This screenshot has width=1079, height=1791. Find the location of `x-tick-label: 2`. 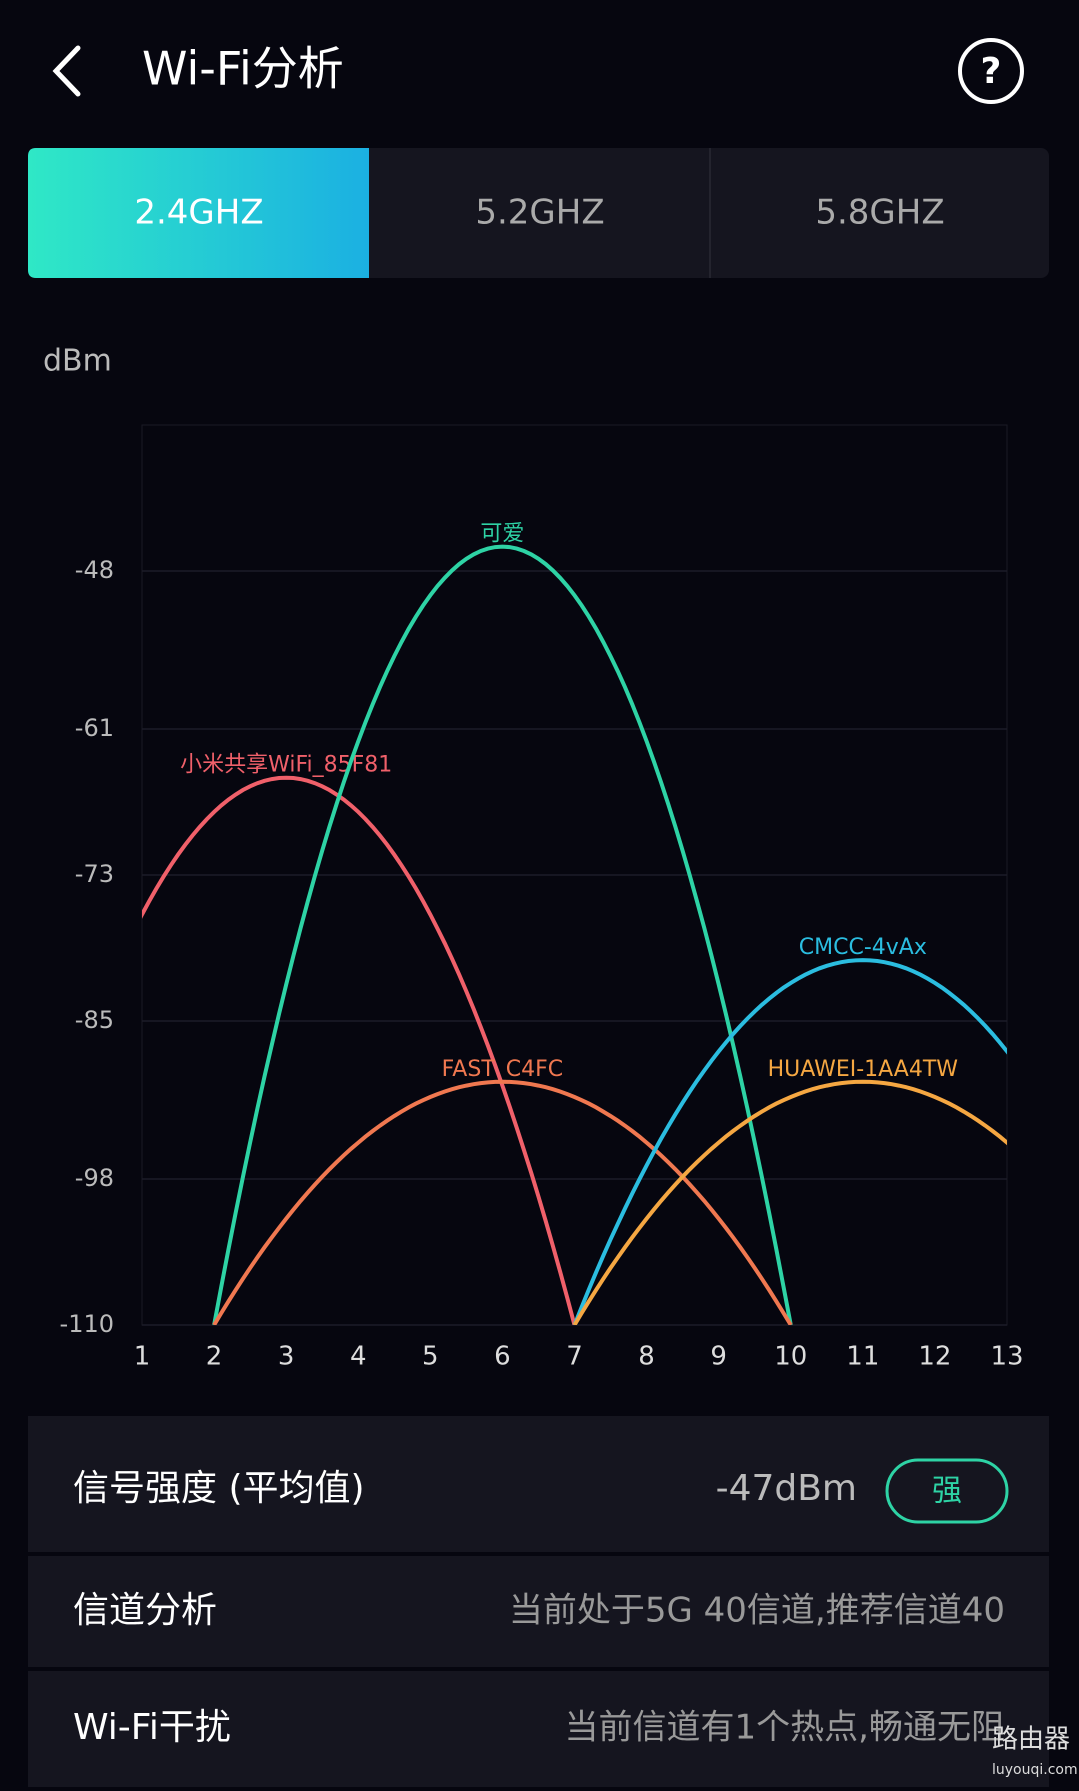

x-tick-label: 2 is located at coordinates (214, 1357).